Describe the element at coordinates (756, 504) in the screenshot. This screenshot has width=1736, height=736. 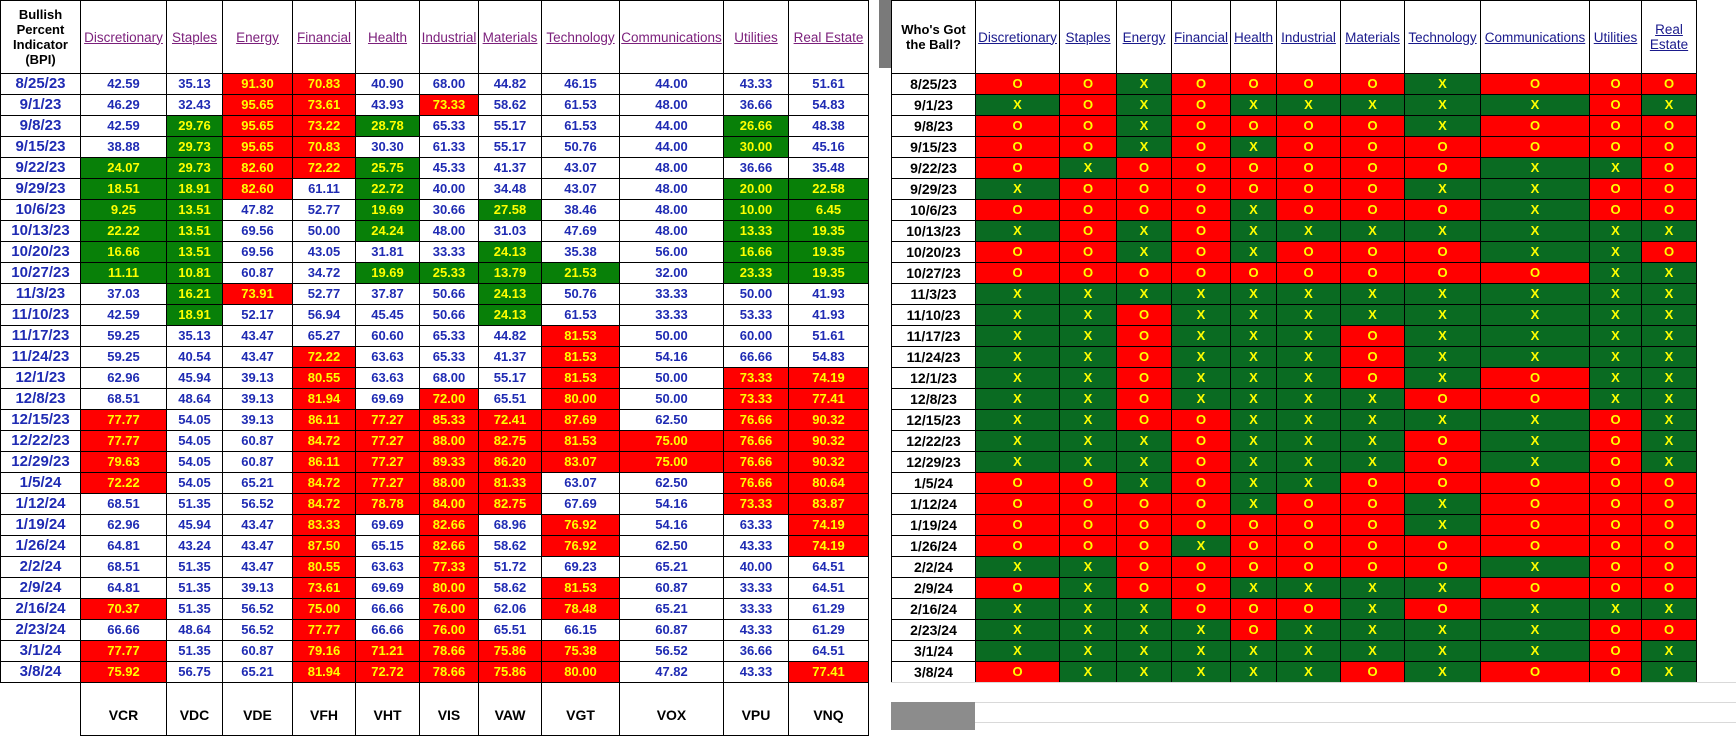
I see `bpi-value-cell: 73.33` at that location.